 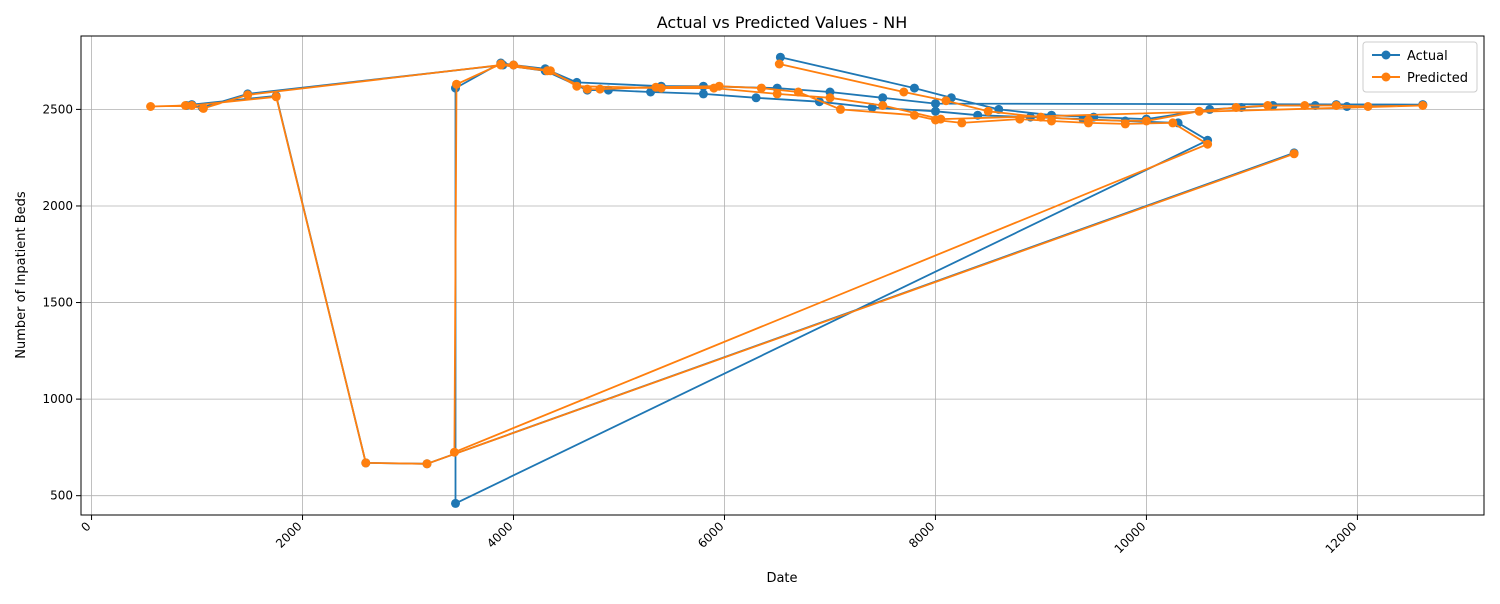 What do you see at coordinates (921, 534) in the screenshot?
I see `x-tick-label: 8000` at bounding box center [921, 534].